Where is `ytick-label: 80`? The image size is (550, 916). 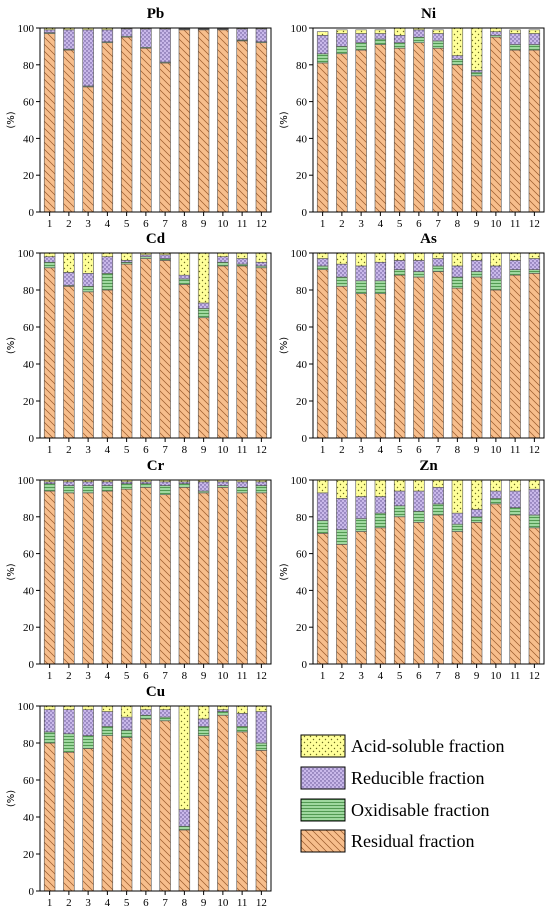 ytick-label: 80 is located at coordinates (302, 66).